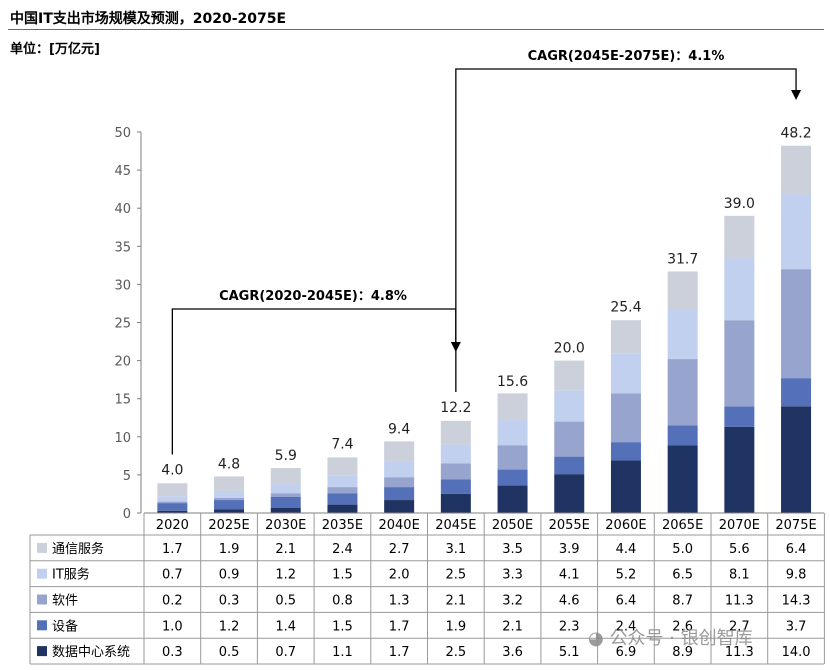 Image resolution: width=830 pixels, height=670 pixels. Describe the element at coordinates (796, 601) in the screenshot. I see `table-cell-value: 14.3` at that location.